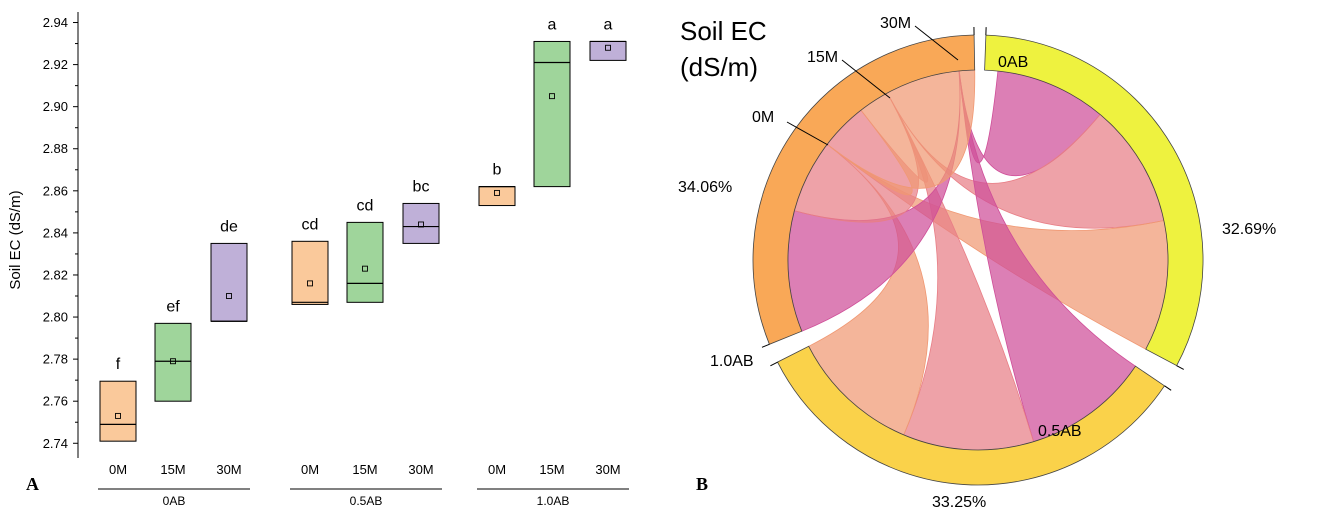 This screenshot has height=510, width=1317. Describe the element at coordinates (959, 502) in the screenshot. I see `target-percent-0.5AB: 33.25%` at that location.